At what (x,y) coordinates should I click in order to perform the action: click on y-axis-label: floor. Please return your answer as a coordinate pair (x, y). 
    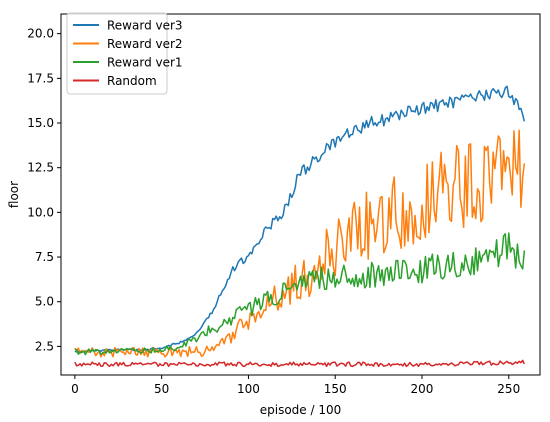
    Looking at the image, I should click on (14, 194).